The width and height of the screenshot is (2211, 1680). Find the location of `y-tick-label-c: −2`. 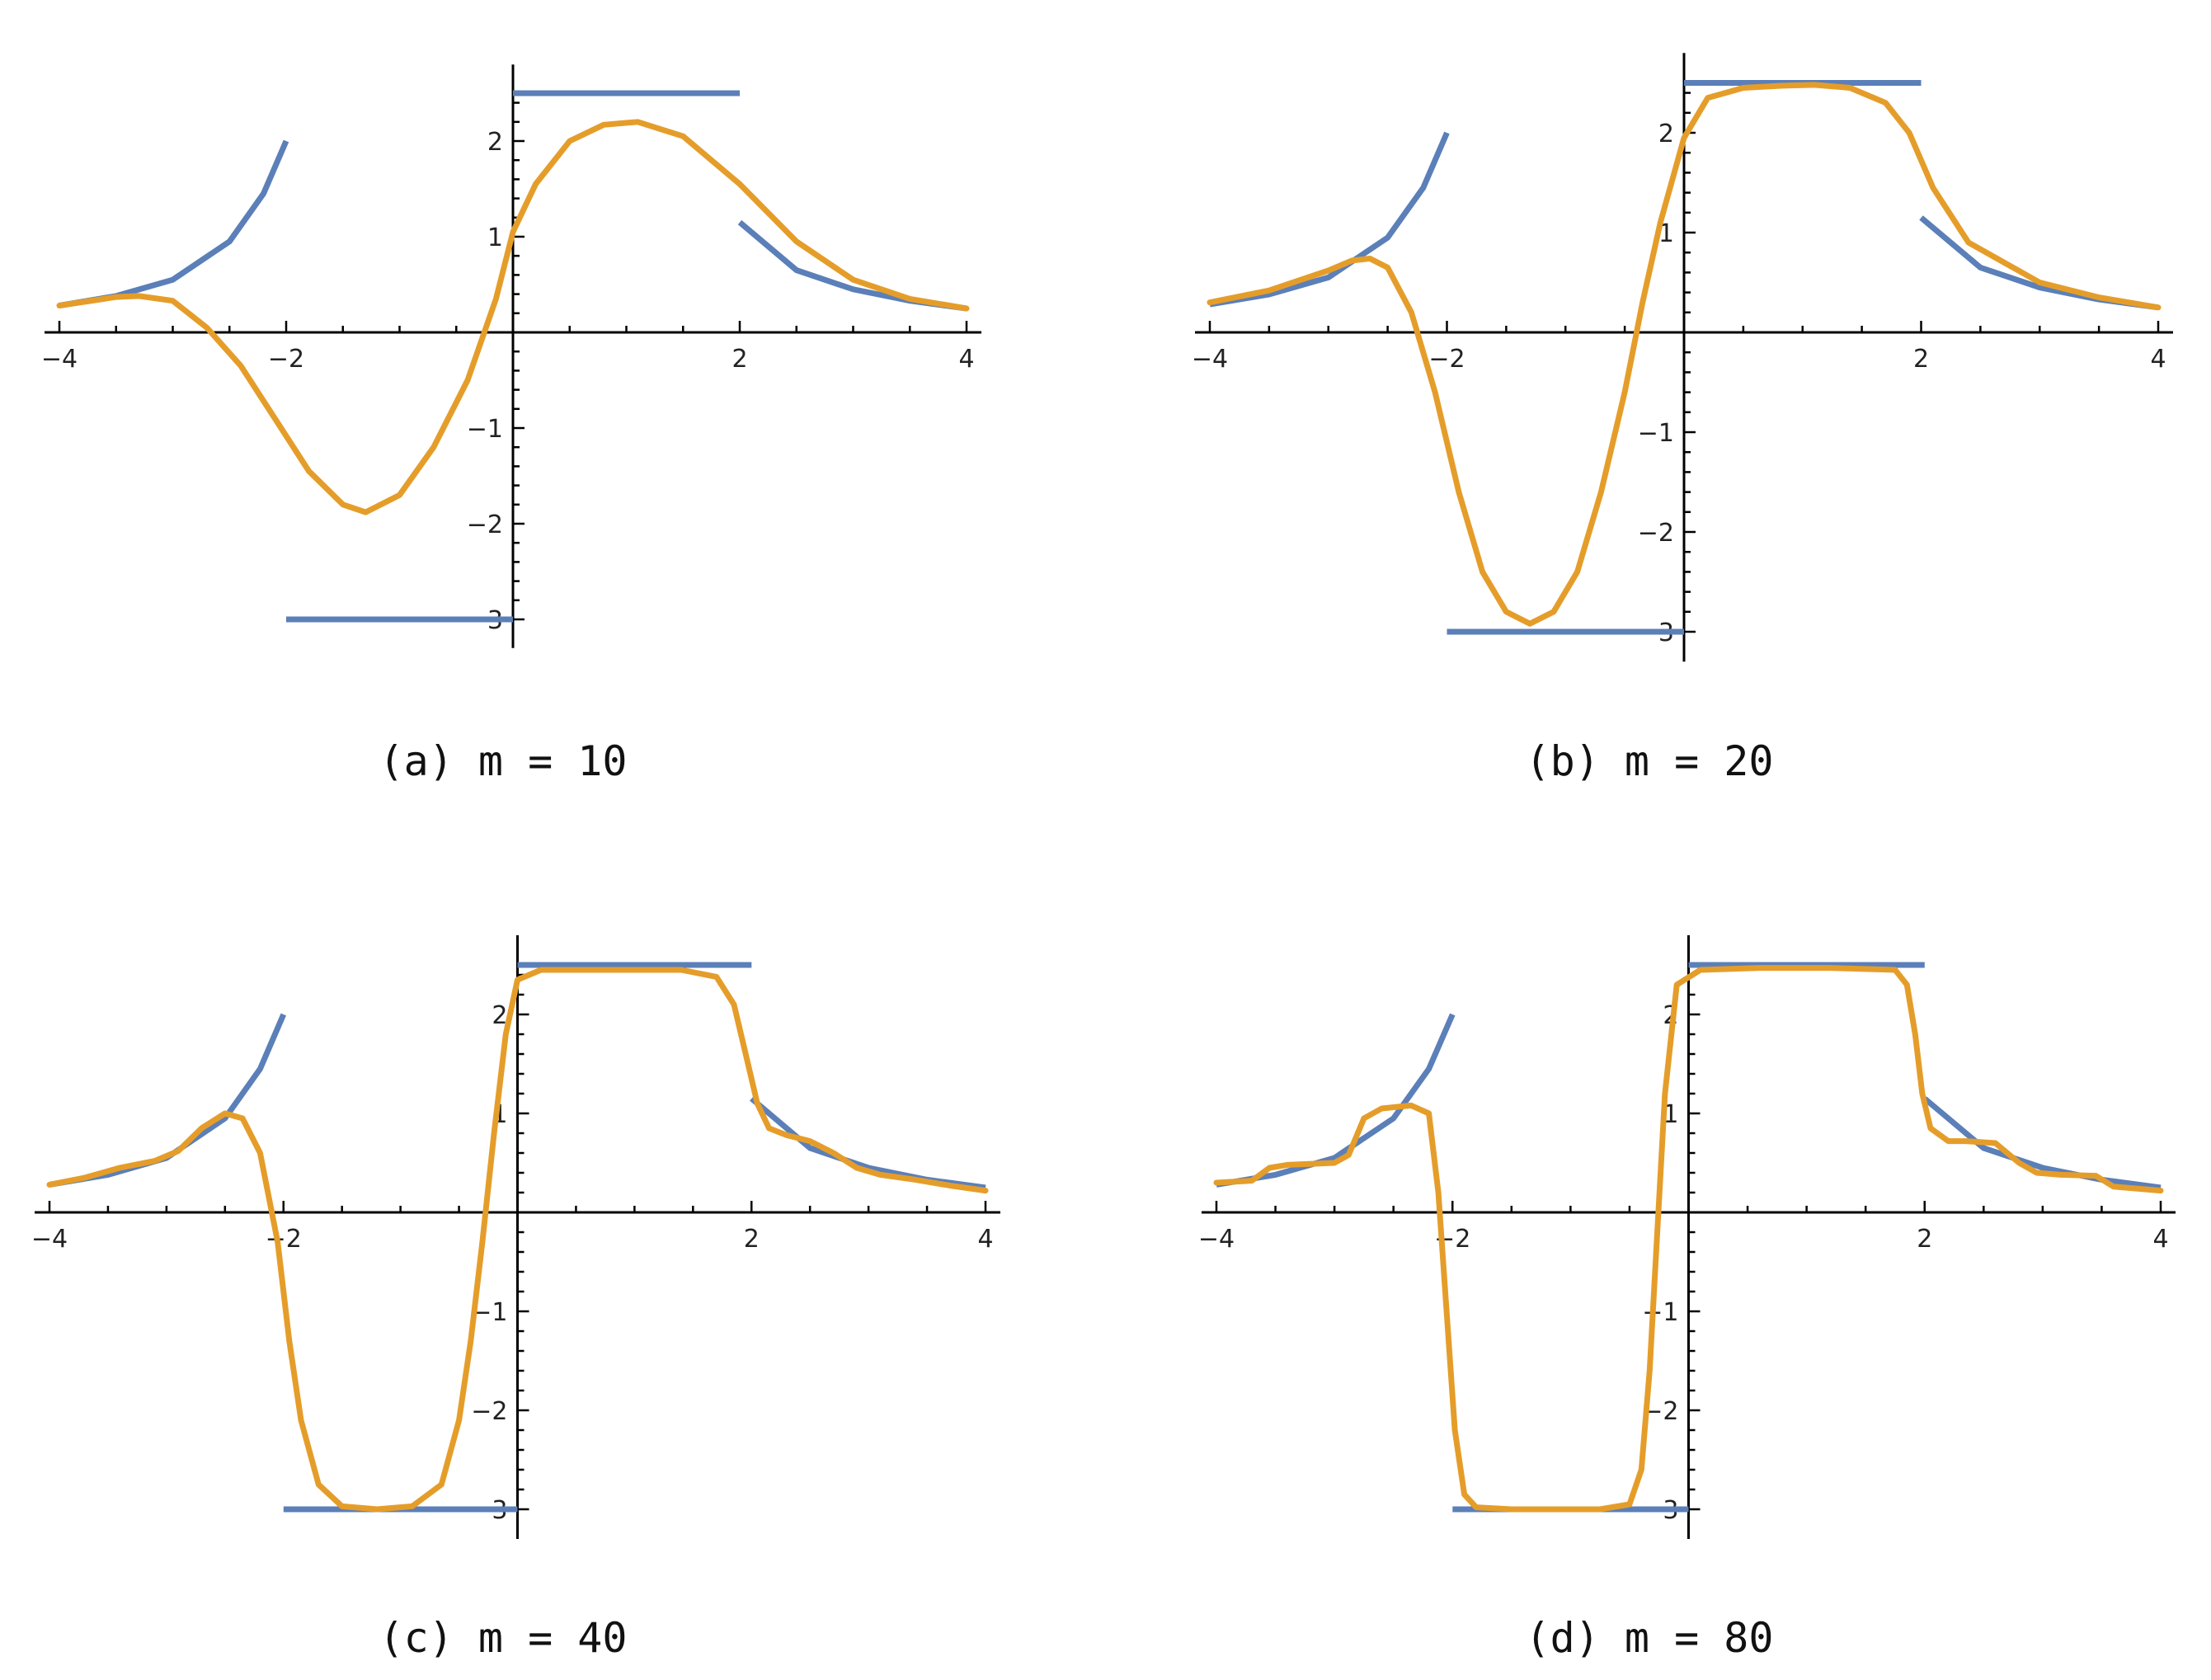

y-tick-label-c: −2 is located at coordinates (489, 1411).